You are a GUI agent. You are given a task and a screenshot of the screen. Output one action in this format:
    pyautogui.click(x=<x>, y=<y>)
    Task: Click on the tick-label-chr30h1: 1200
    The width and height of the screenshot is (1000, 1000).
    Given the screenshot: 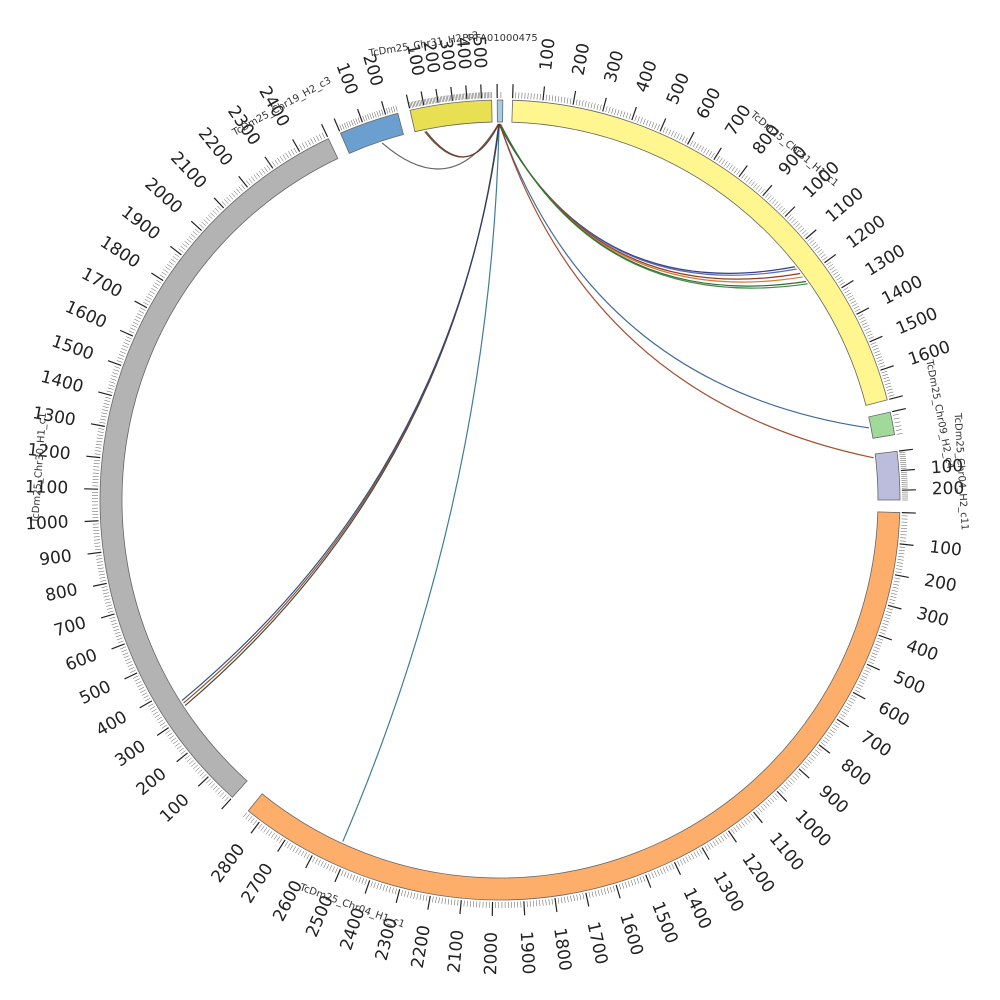 What is the action you would take?
    pyautogui.click(x=48, y=452)
    